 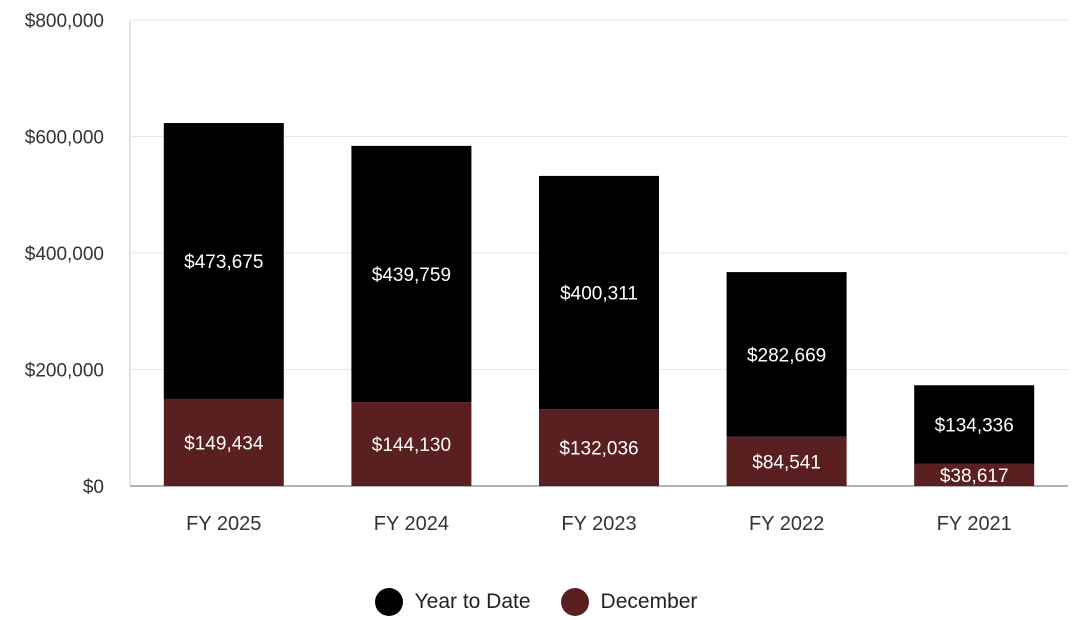 I want to click on x-tick-label: FY 2024, so click(x=411, y=524).